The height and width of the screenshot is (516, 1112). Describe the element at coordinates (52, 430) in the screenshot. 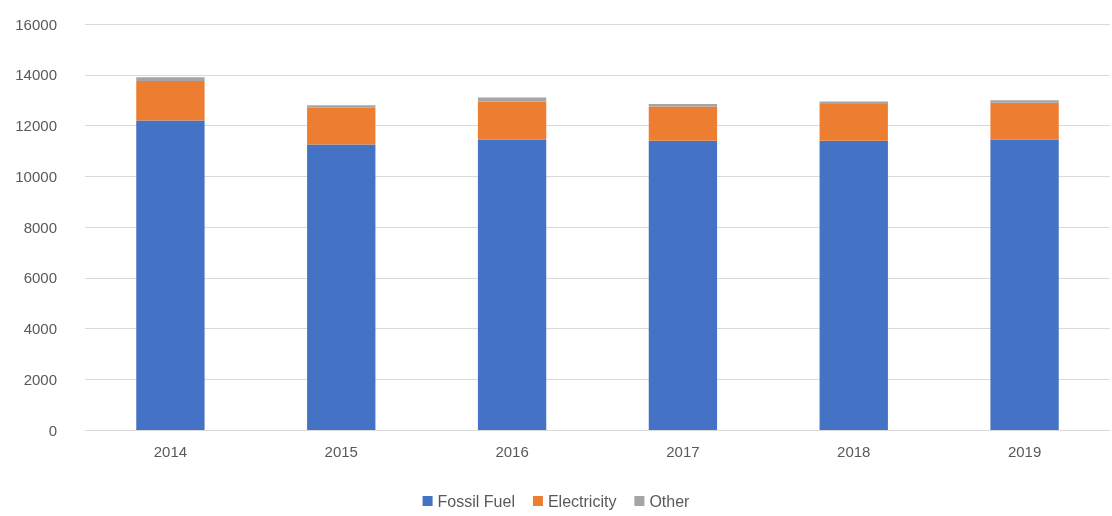

I see `y-tick-label: 0` at that location.